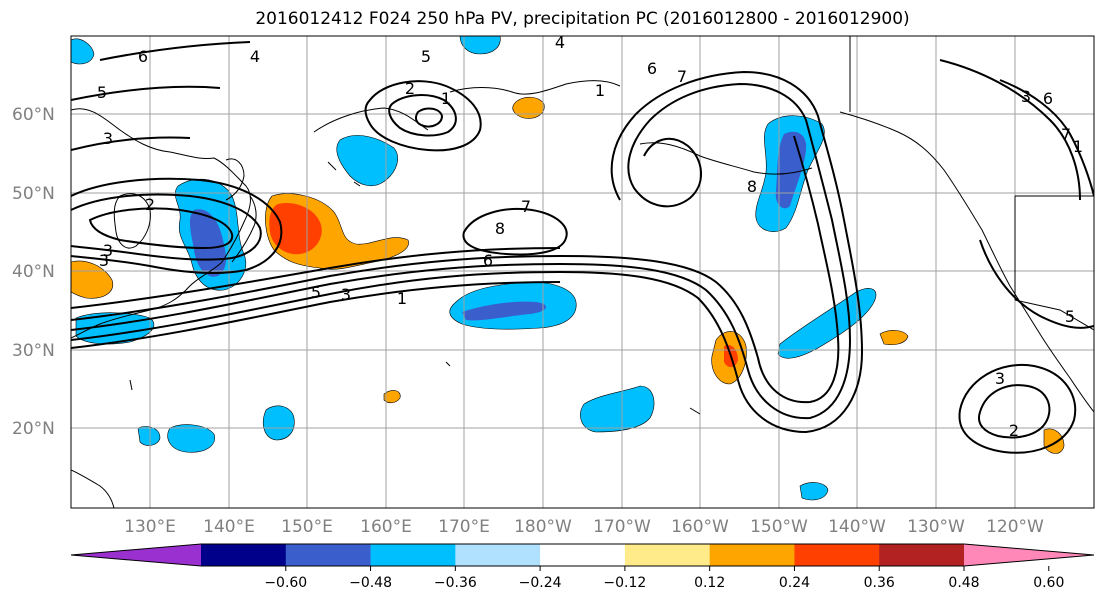 This screenshot has width=1105, height=601. I want to click on colorbar-extend-low, so click(136, 555).